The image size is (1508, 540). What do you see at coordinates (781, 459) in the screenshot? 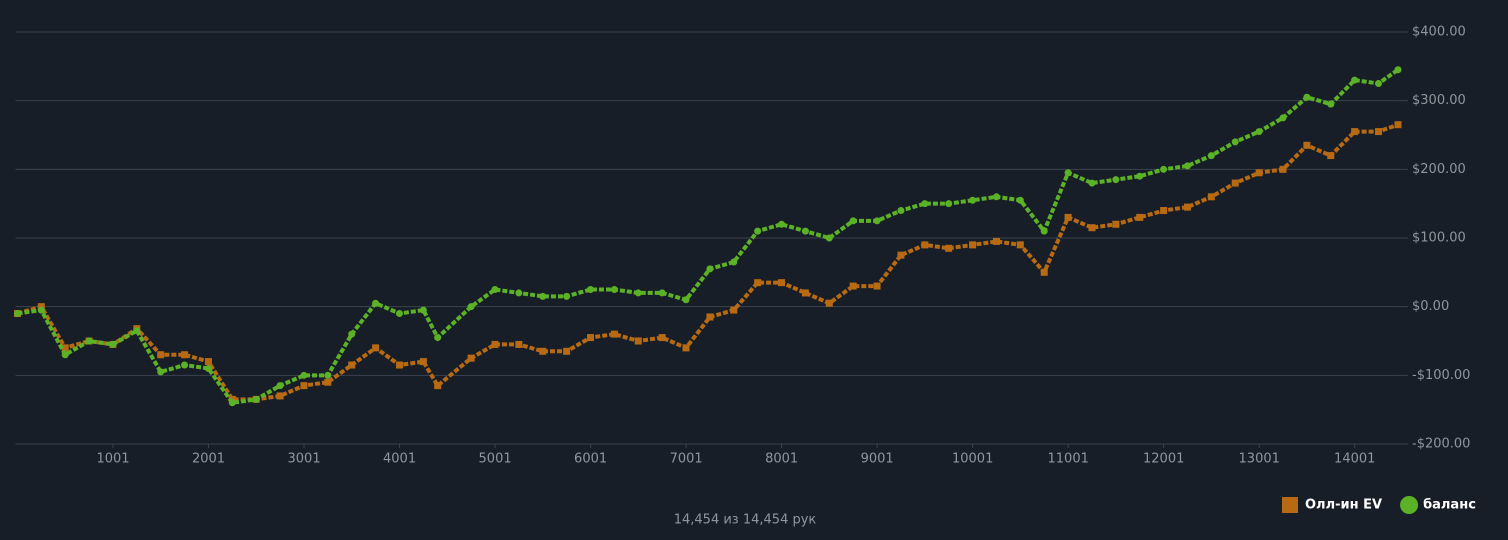
I see `x-tick-label: 8001` at bounding box center [781, 459].